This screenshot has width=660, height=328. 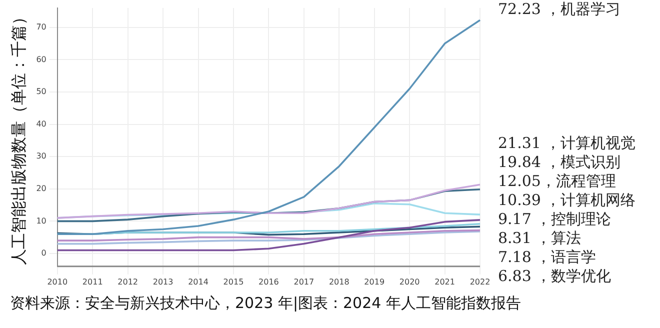 I want to click on text: 19.84 ，模式识别, so click(x=559, y=161).